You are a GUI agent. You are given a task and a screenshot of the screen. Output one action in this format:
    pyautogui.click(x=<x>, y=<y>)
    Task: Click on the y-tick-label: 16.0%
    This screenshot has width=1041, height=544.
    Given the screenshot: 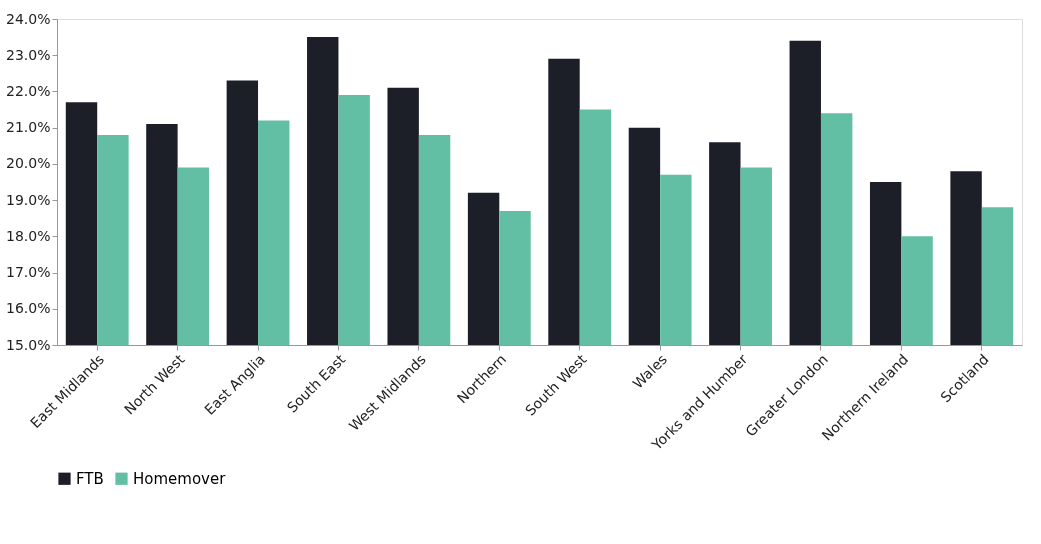 What is the action you would take?
    pyautogui.click(x=28, y=308)
    